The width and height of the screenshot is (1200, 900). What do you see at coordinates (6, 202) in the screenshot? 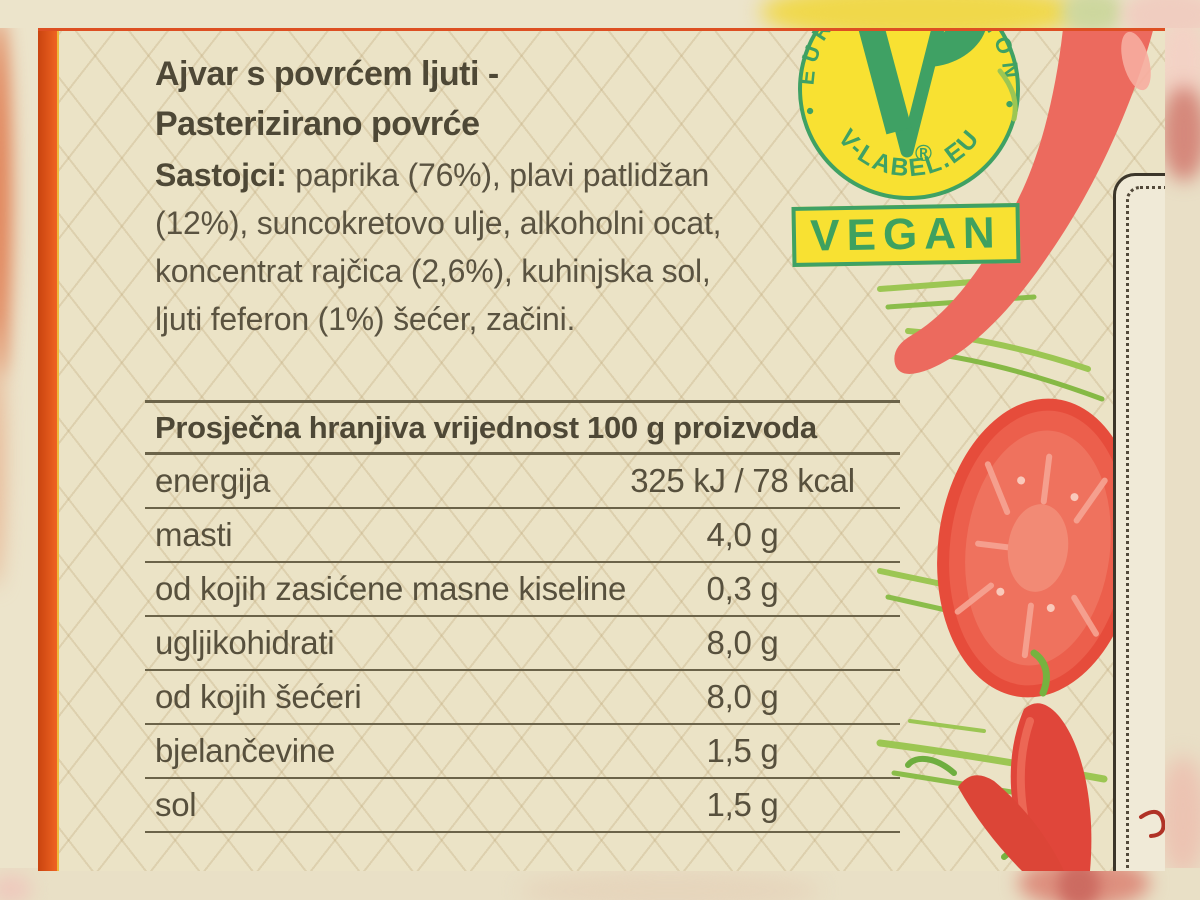
I see `edge-blur-orange` at bounding box center [6, 202].